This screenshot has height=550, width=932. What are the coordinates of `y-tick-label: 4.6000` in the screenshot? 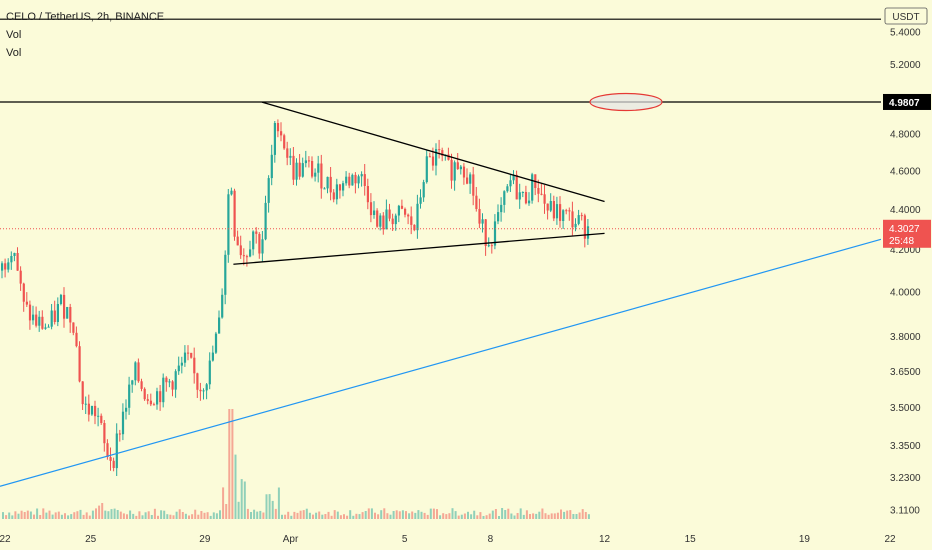 It's located at (905, 171).